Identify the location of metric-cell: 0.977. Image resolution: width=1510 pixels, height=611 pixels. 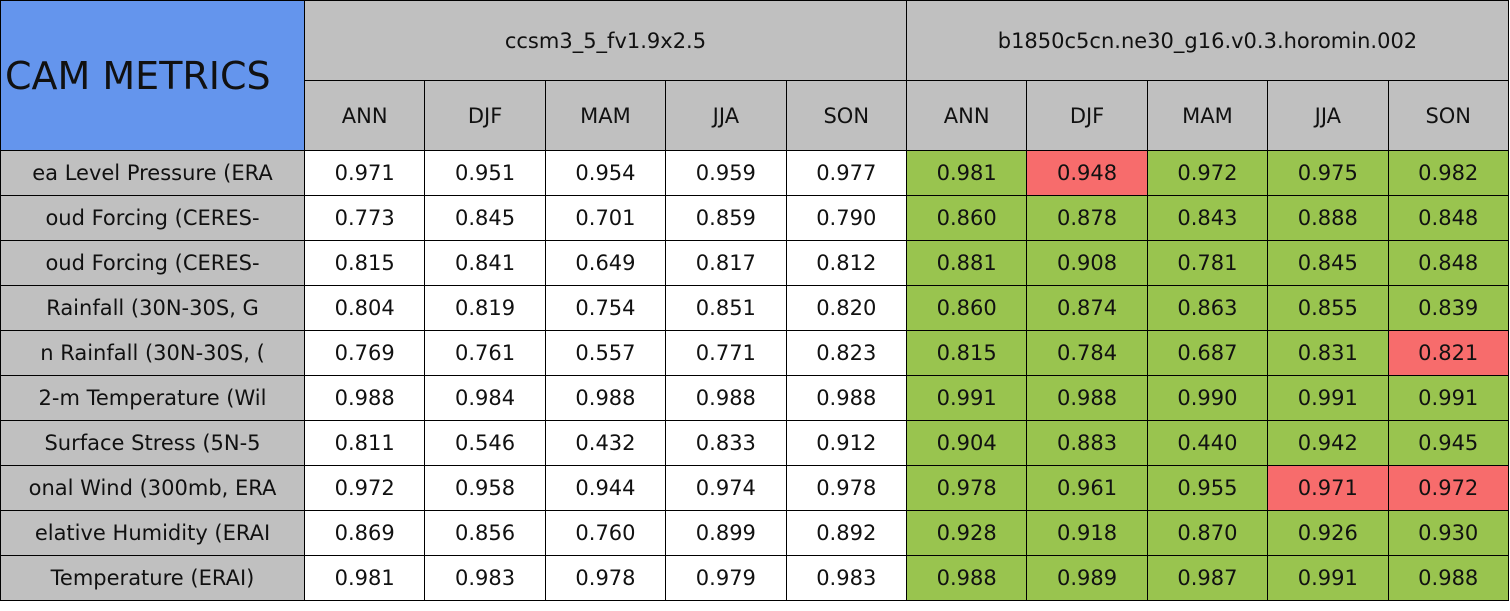
(846, 173).